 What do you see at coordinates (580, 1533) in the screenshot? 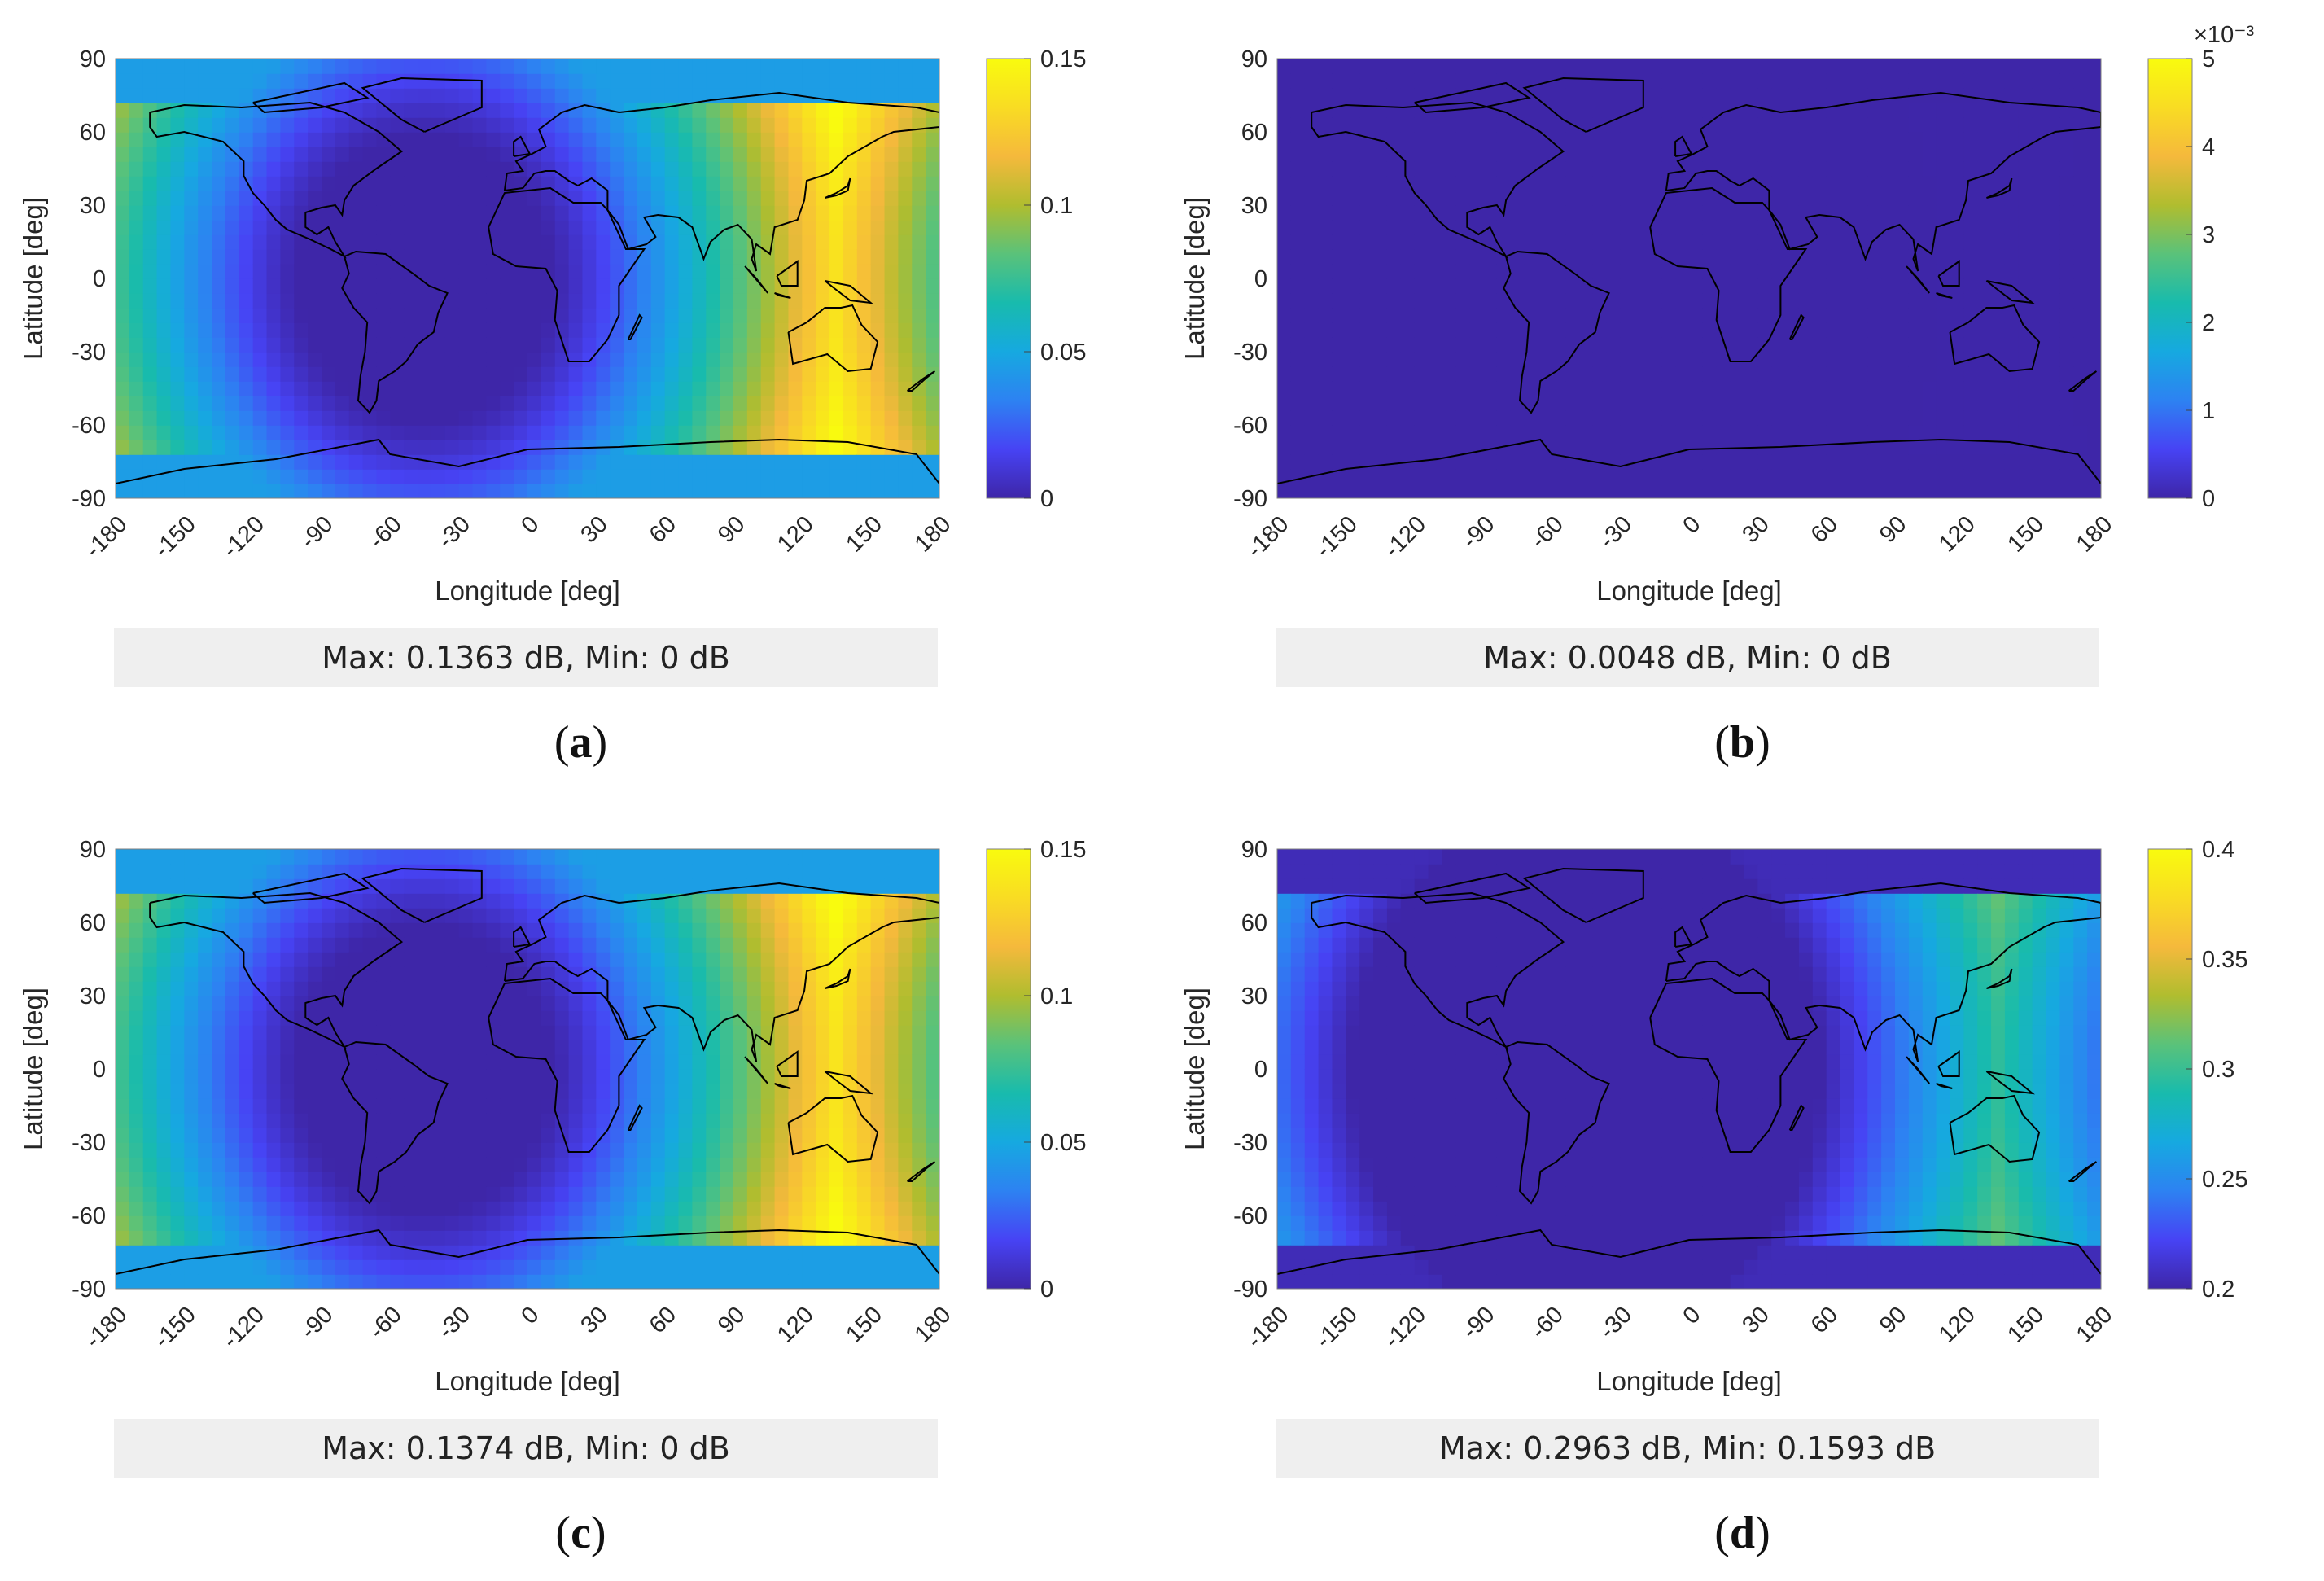
I see `panel-label-c: (c)` at bounding box center [580, 1533].